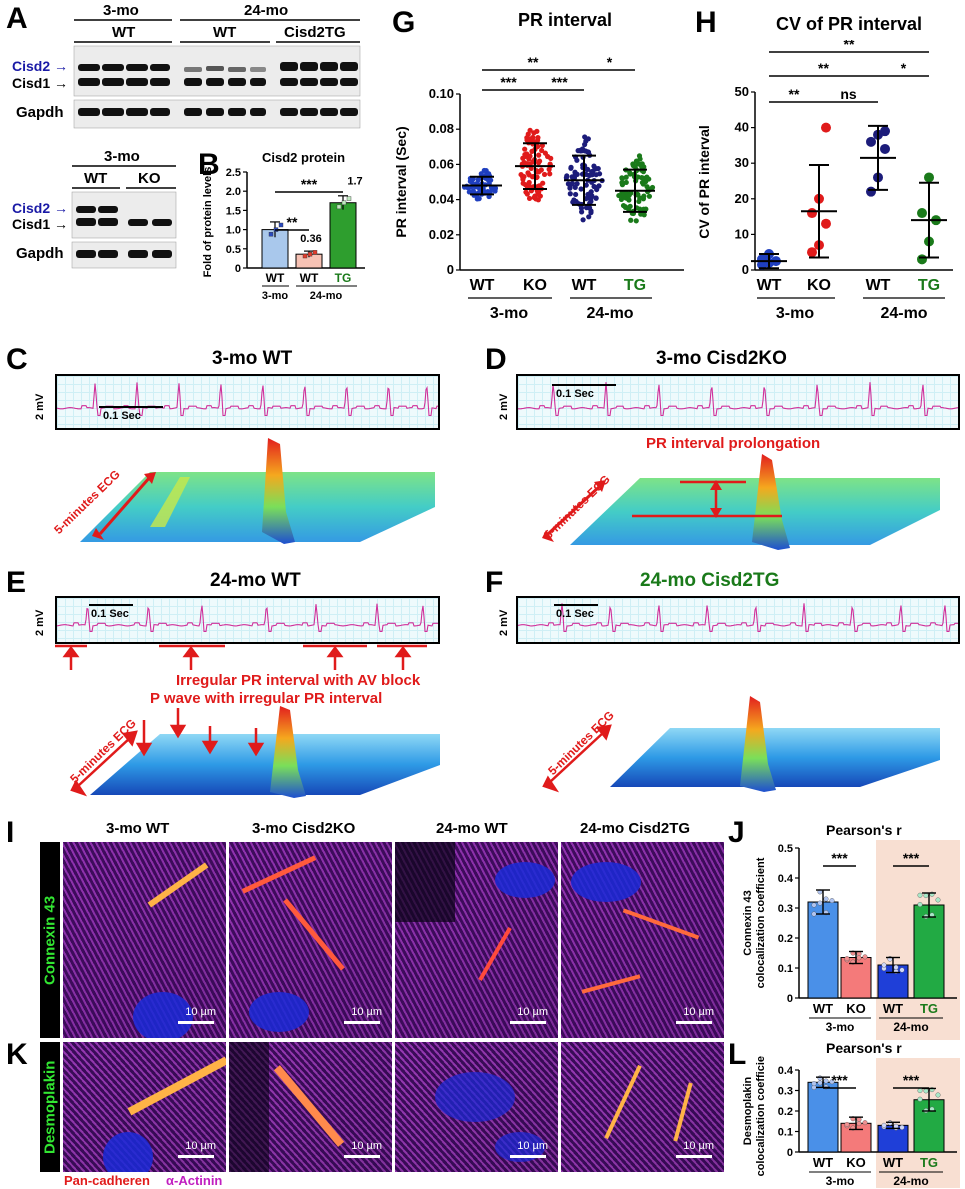 This screenshot has width=965, height=1189. What do you see at coordinates (17, 1054) in the screenshot?
I see `panel-letter-k: K` at bounding box center [17, 1054].